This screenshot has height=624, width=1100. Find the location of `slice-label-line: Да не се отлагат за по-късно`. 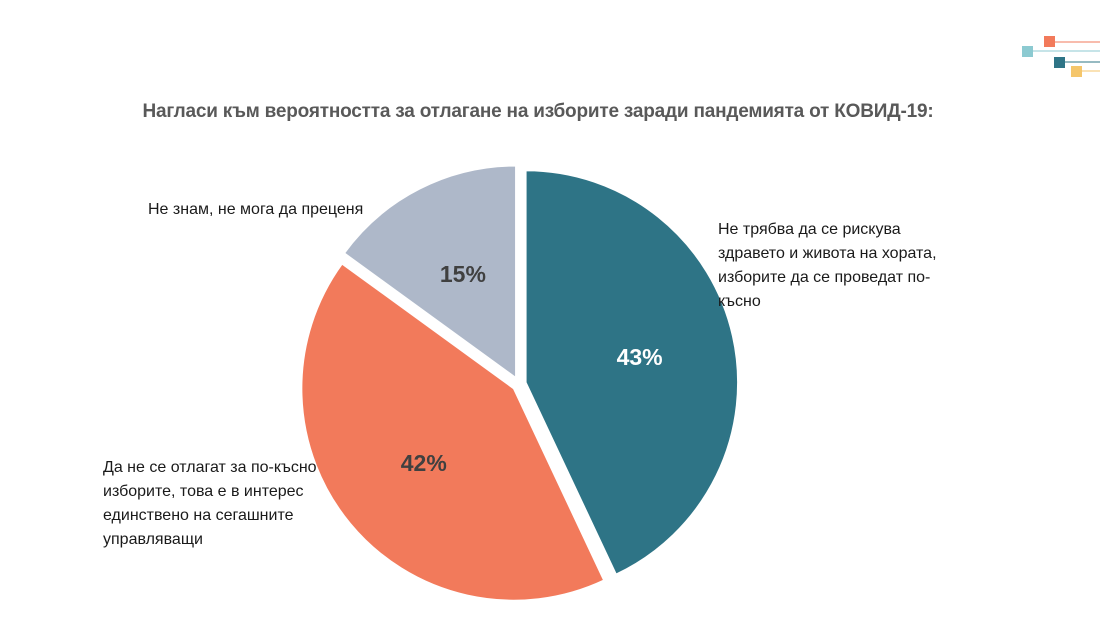

slice-label-line: Да не се отлагат за по-късно is located at coordinates (210, 467).